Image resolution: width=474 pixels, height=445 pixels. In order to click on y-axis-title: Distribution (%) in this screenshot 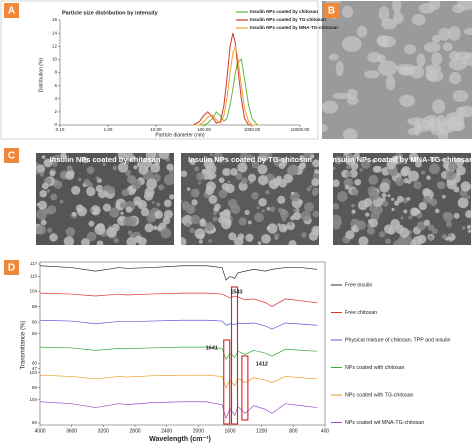, I will do `click(41, 75)`.